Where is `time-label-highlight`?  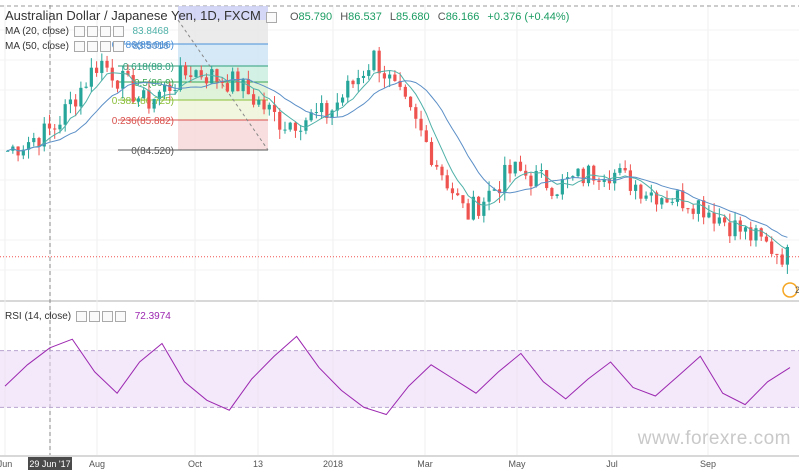 time-label-highlight is located at coordinates (50, 463).